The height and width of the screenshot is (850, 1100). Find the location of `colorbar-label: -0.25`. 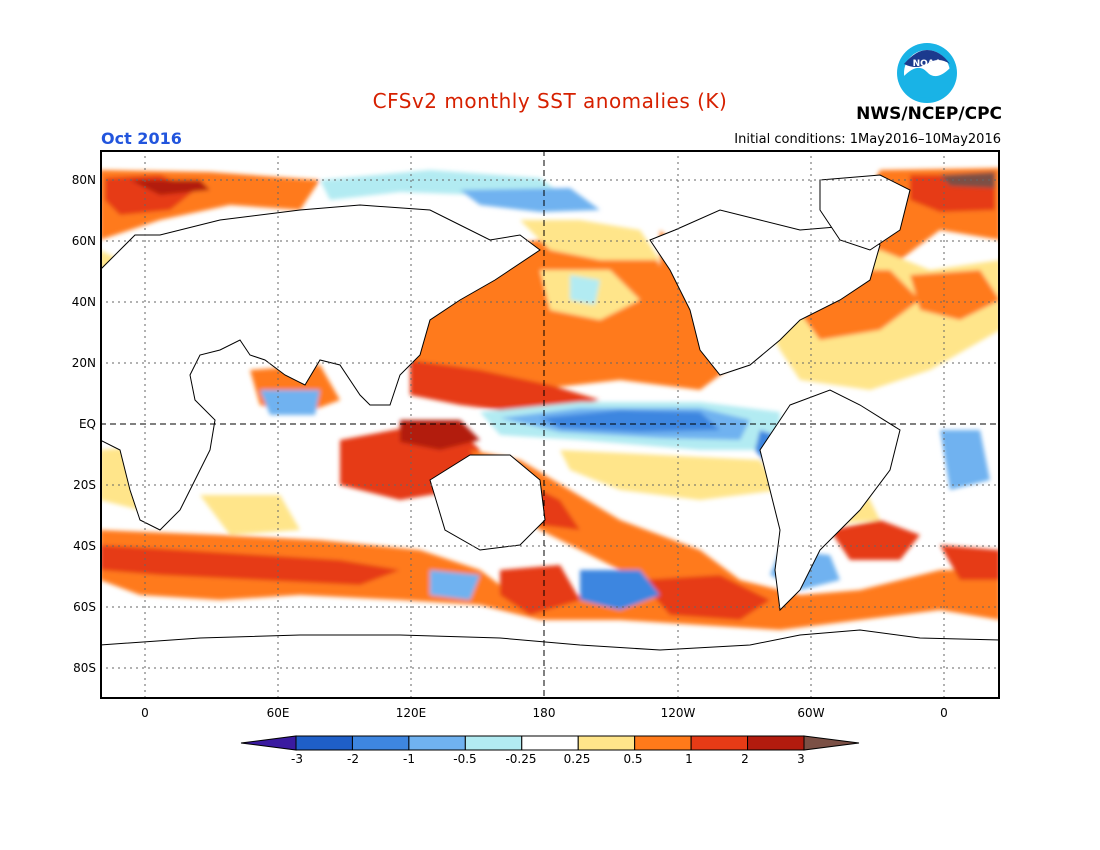

colorbar-label: -0.25 is located at coordinates (521, 759).